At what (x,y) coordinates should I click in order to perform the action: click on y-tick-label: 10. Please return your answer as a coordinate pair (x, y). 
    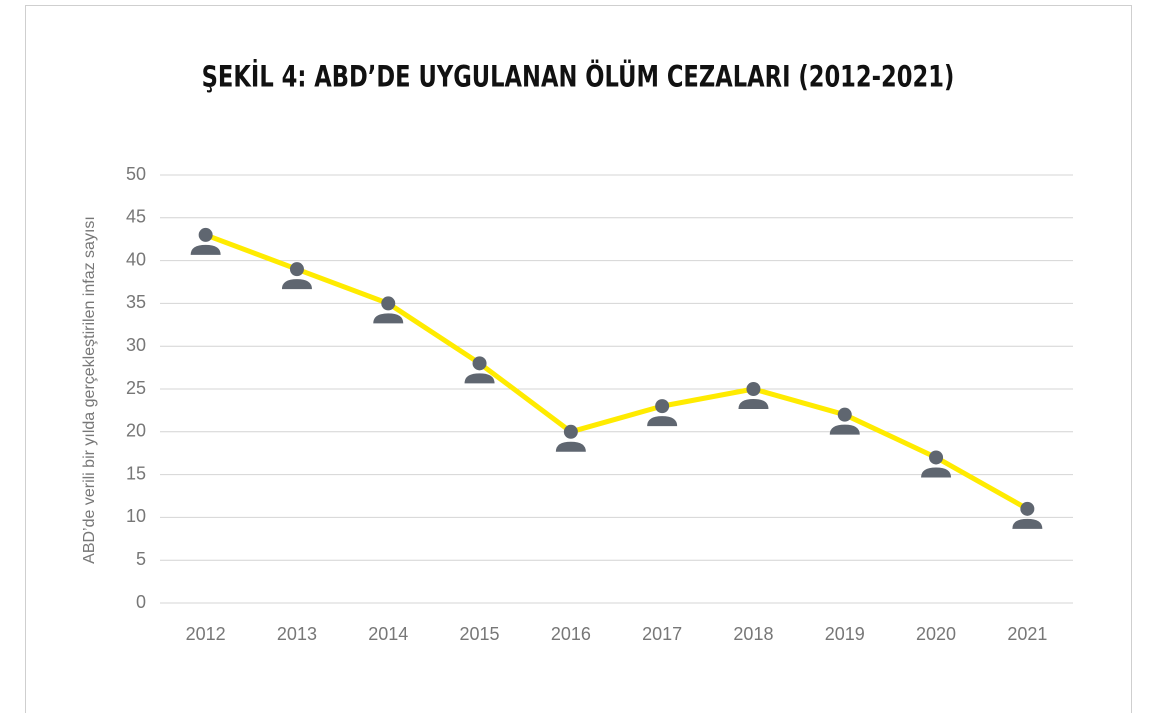
    Looking at the image, I should click on (136, 516).